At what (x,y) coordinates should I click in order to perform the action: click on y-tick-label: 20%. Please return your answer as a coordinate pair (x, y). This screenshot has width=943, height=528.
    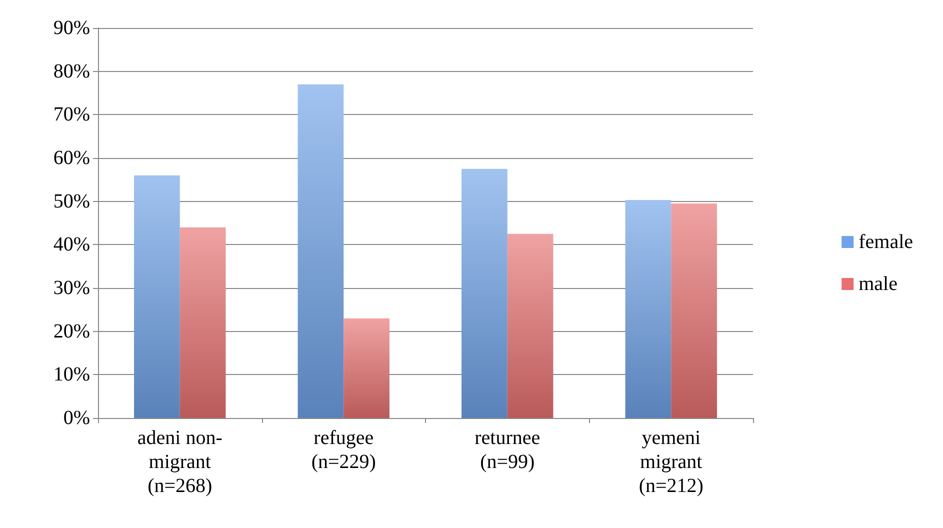
    Looking at the image, I should click on (71, 331).